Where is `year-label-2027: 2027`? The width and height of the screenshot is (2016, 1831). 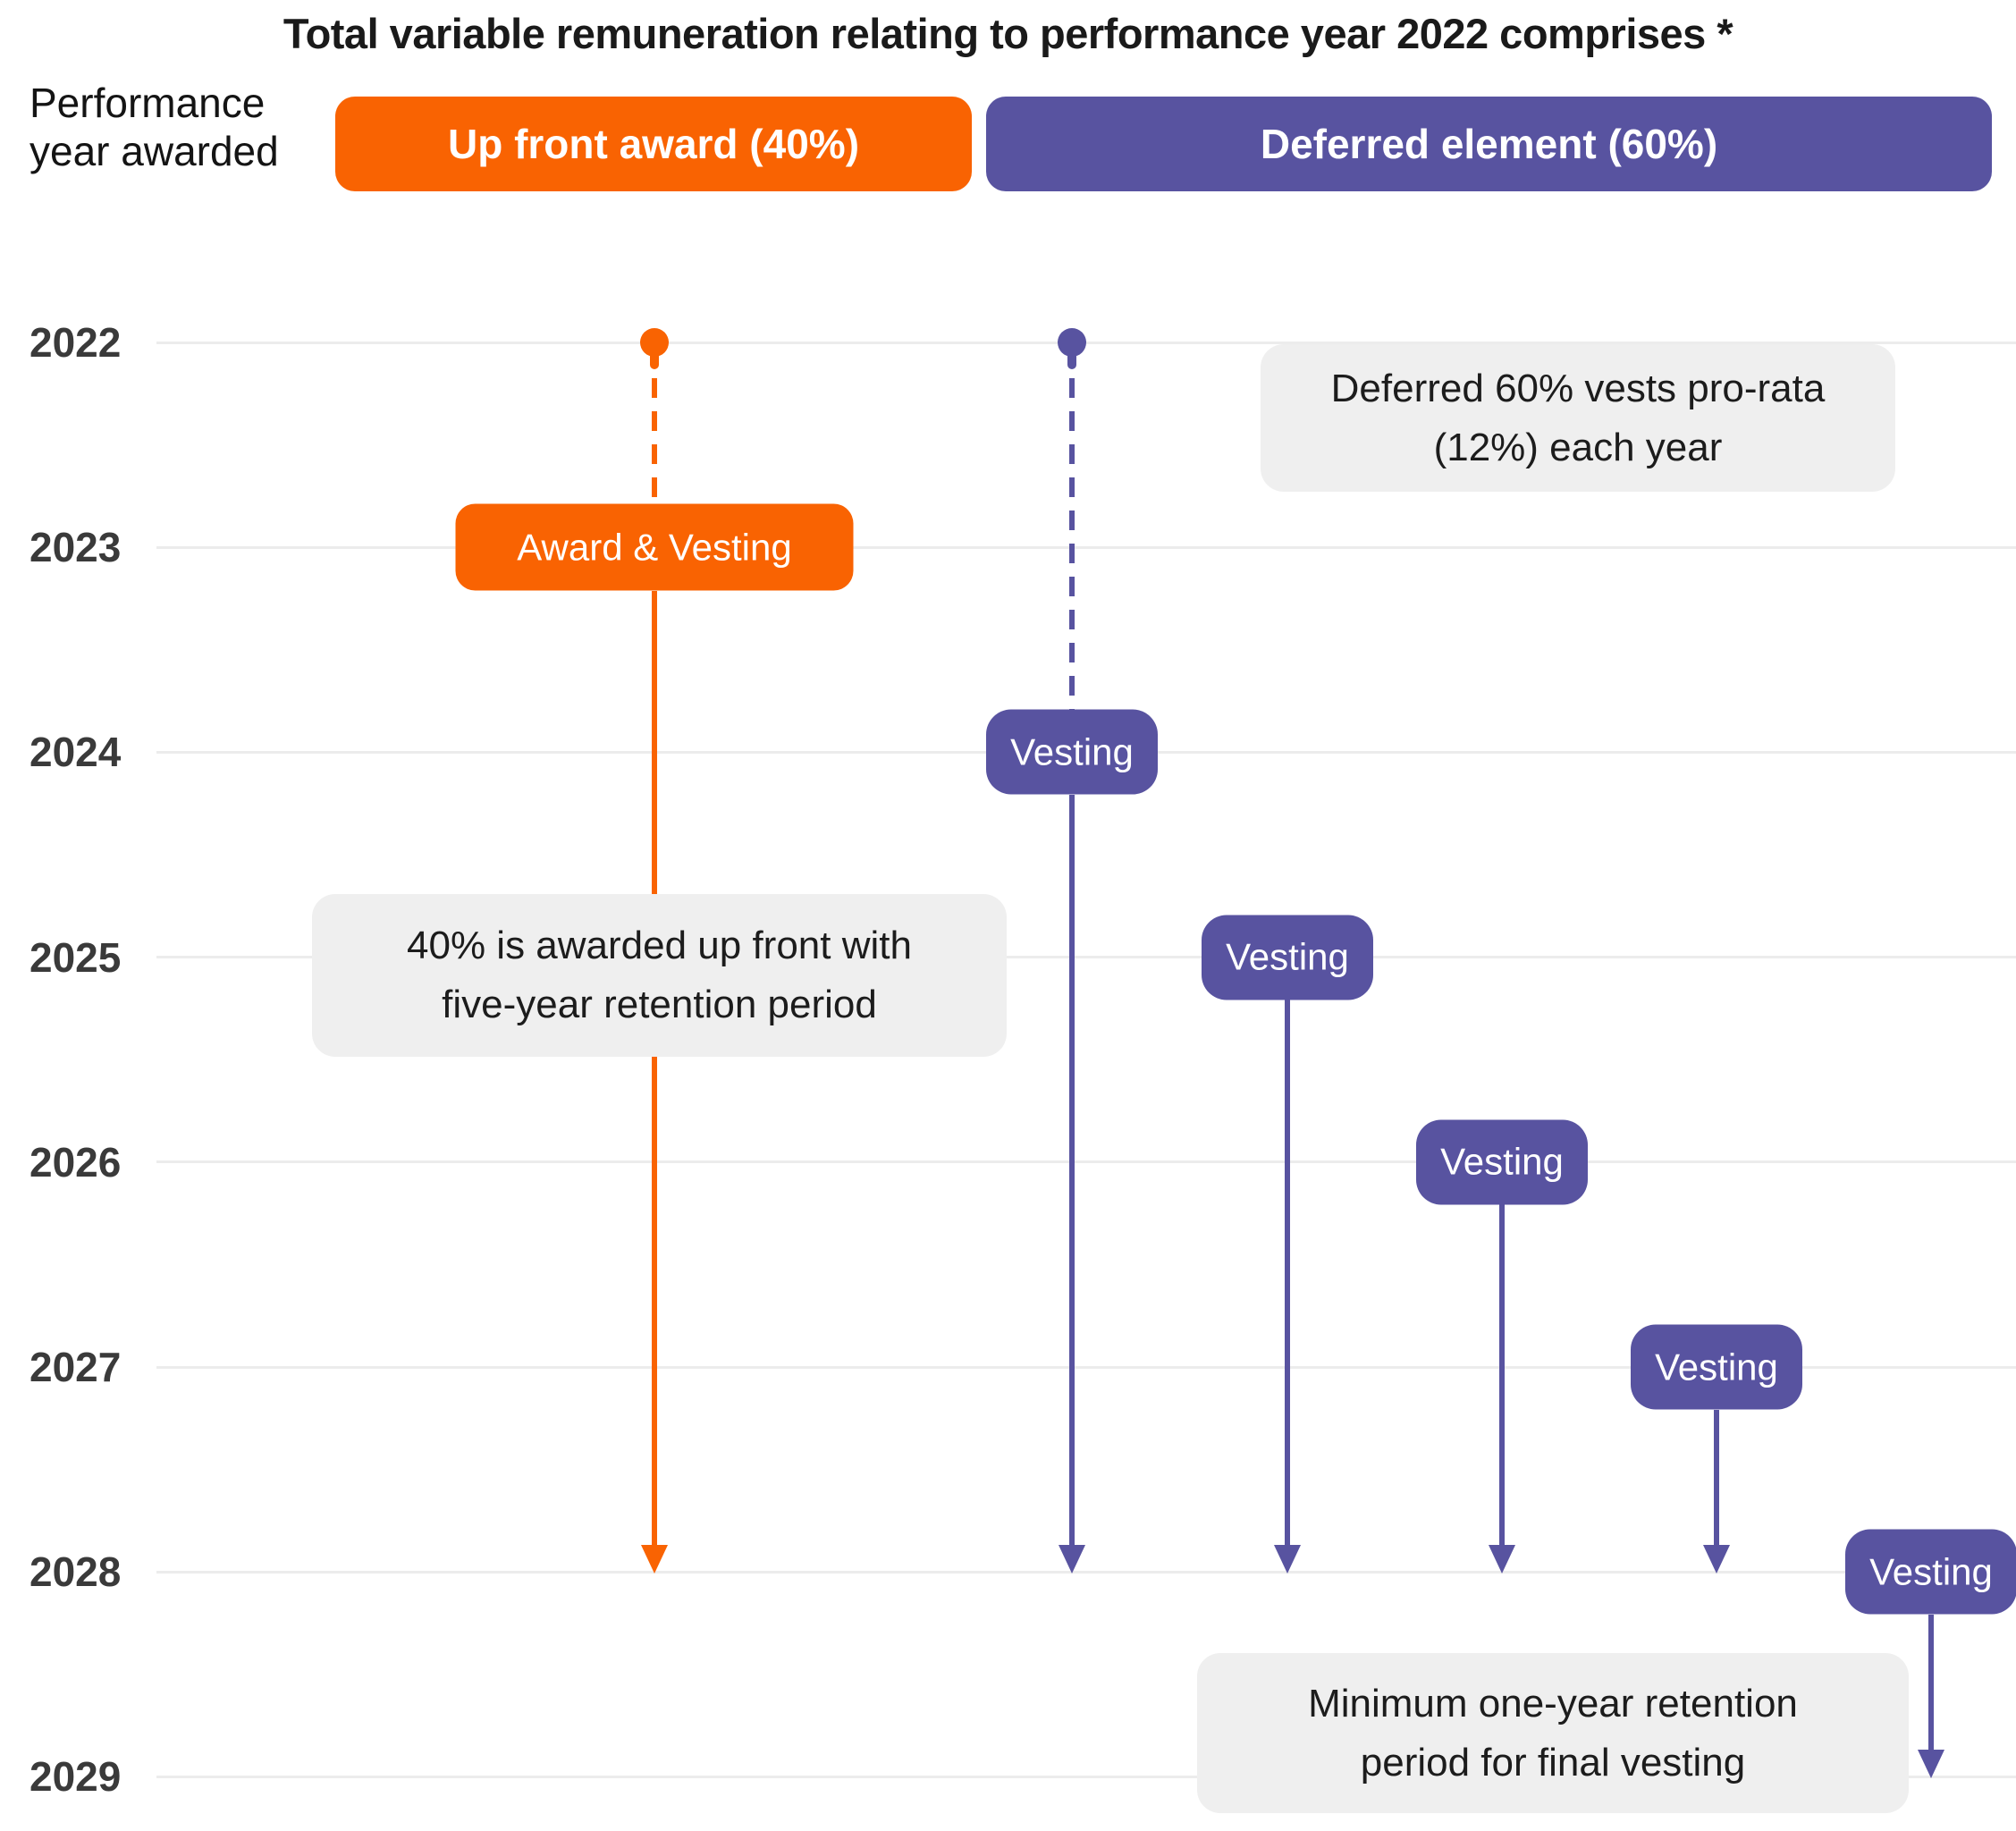 year-label-2027: 2027 is located at coordinates (76, 1367).